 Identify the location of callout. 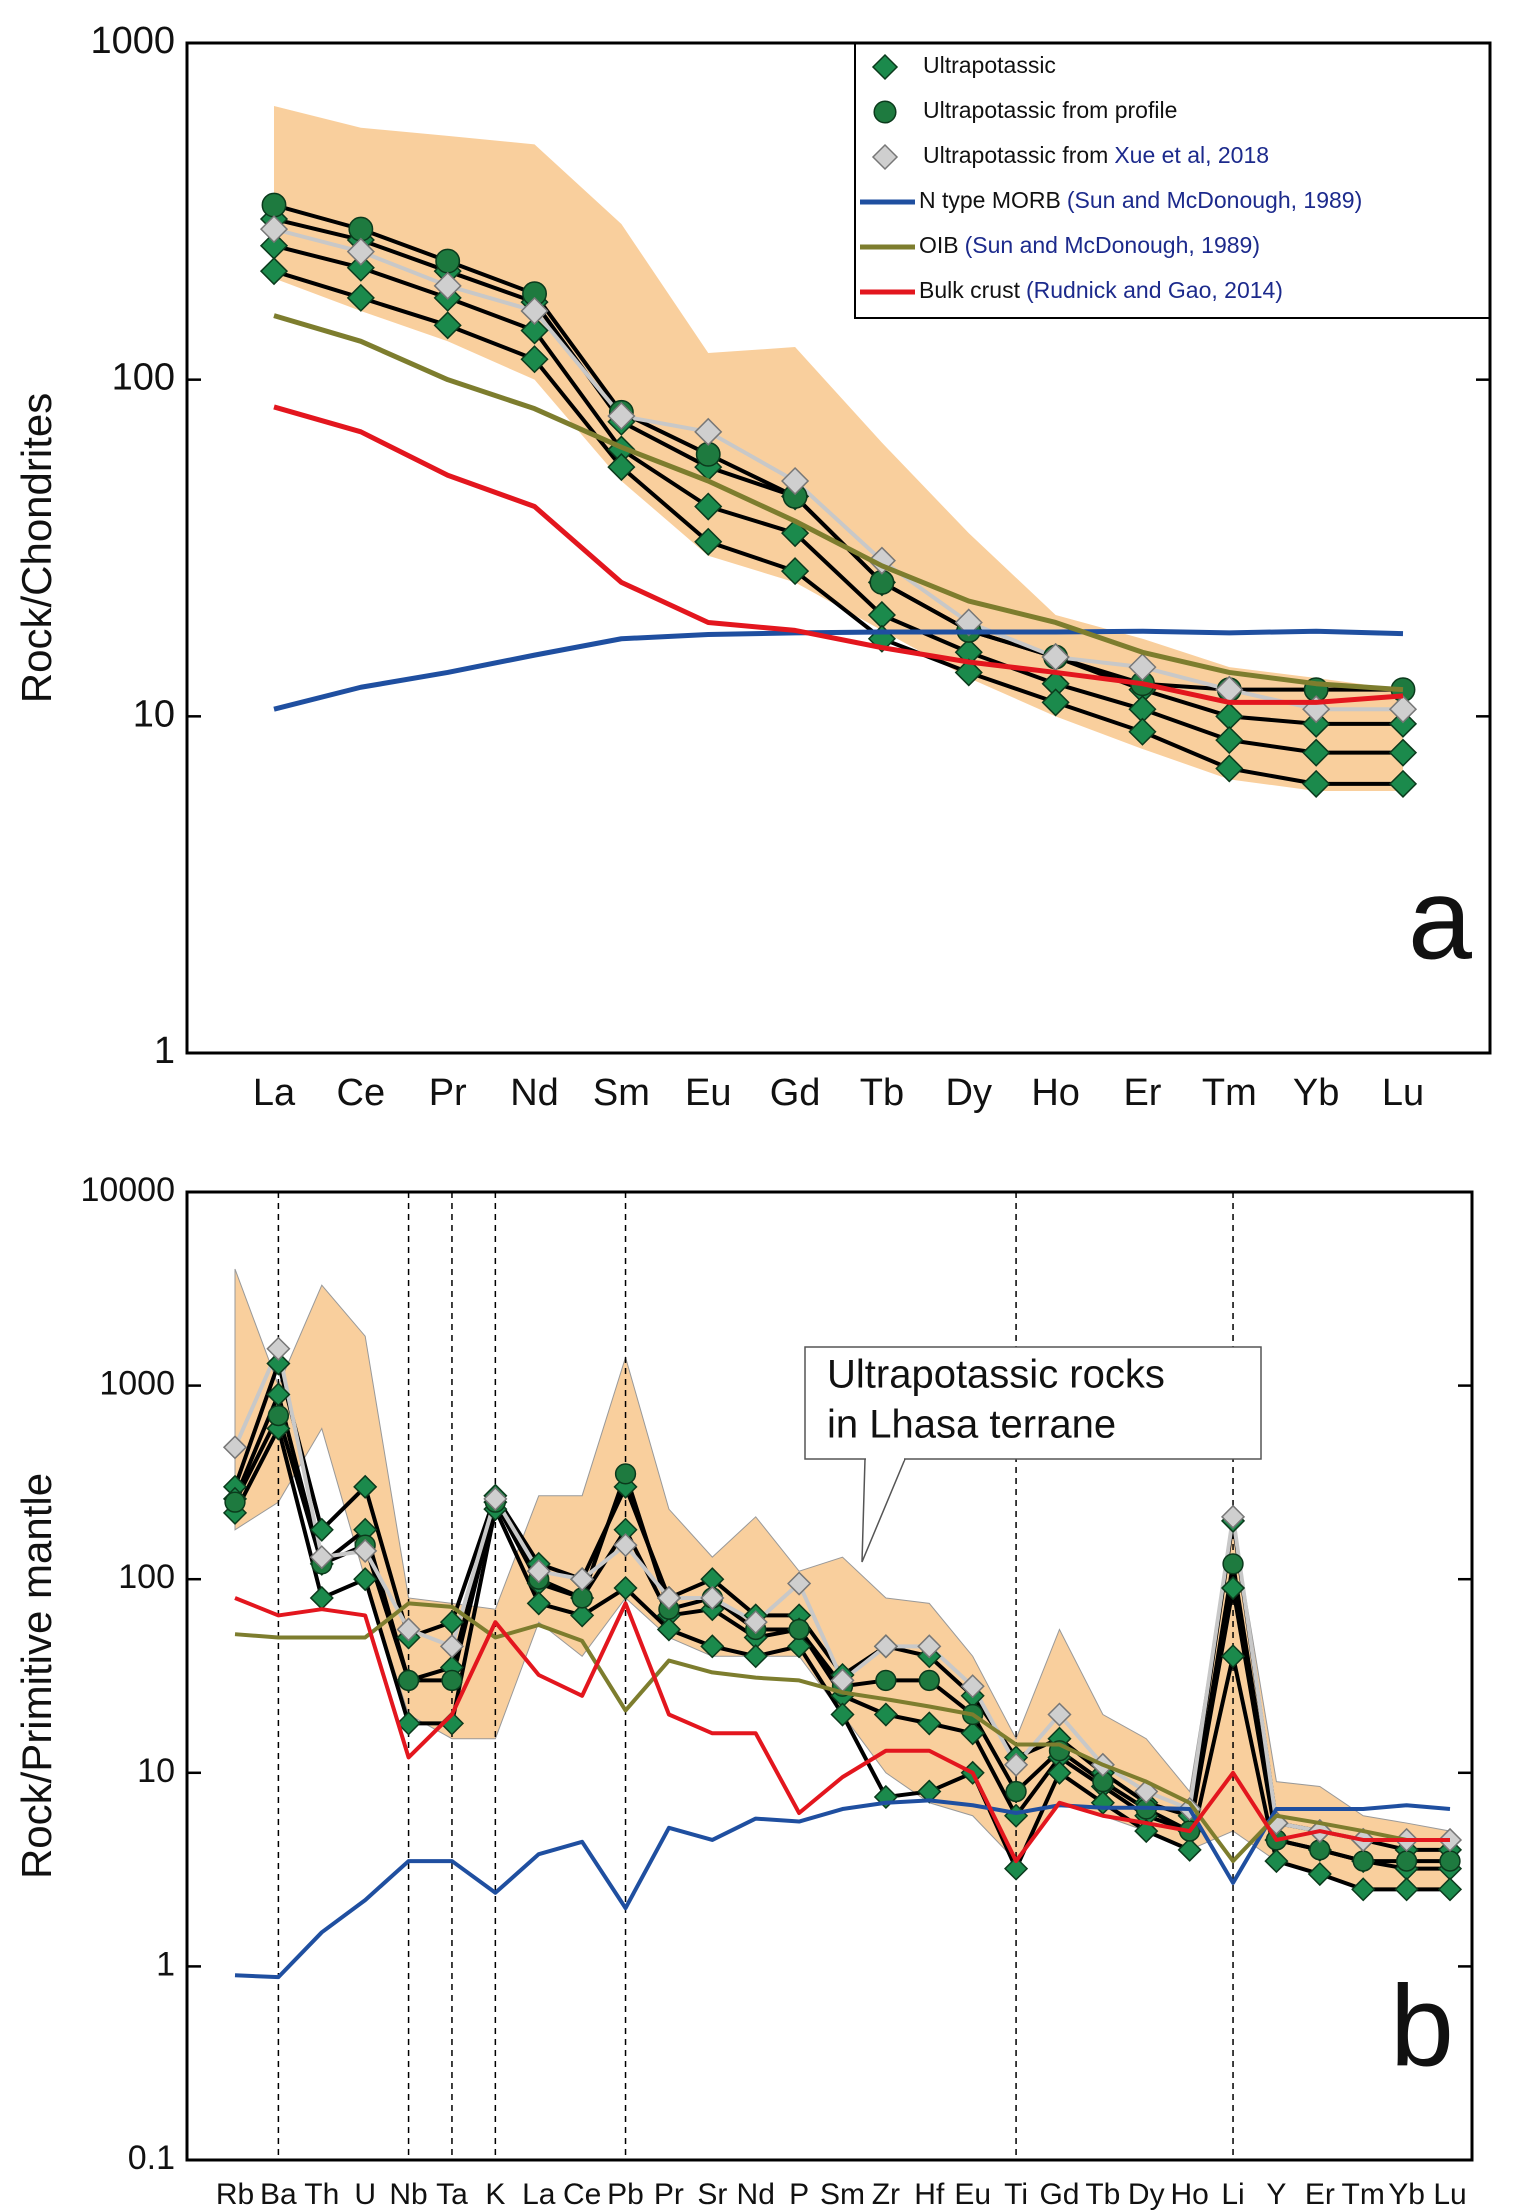
(883, 1510).